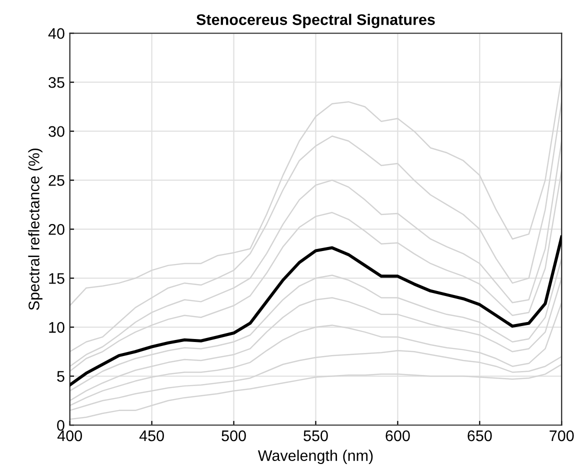 Image resolution: width=582 pixels, height=475 pixels. Describe the element at coordinates (60, 425) in the screenshot. I see `y-tick-label: 0` at that location.